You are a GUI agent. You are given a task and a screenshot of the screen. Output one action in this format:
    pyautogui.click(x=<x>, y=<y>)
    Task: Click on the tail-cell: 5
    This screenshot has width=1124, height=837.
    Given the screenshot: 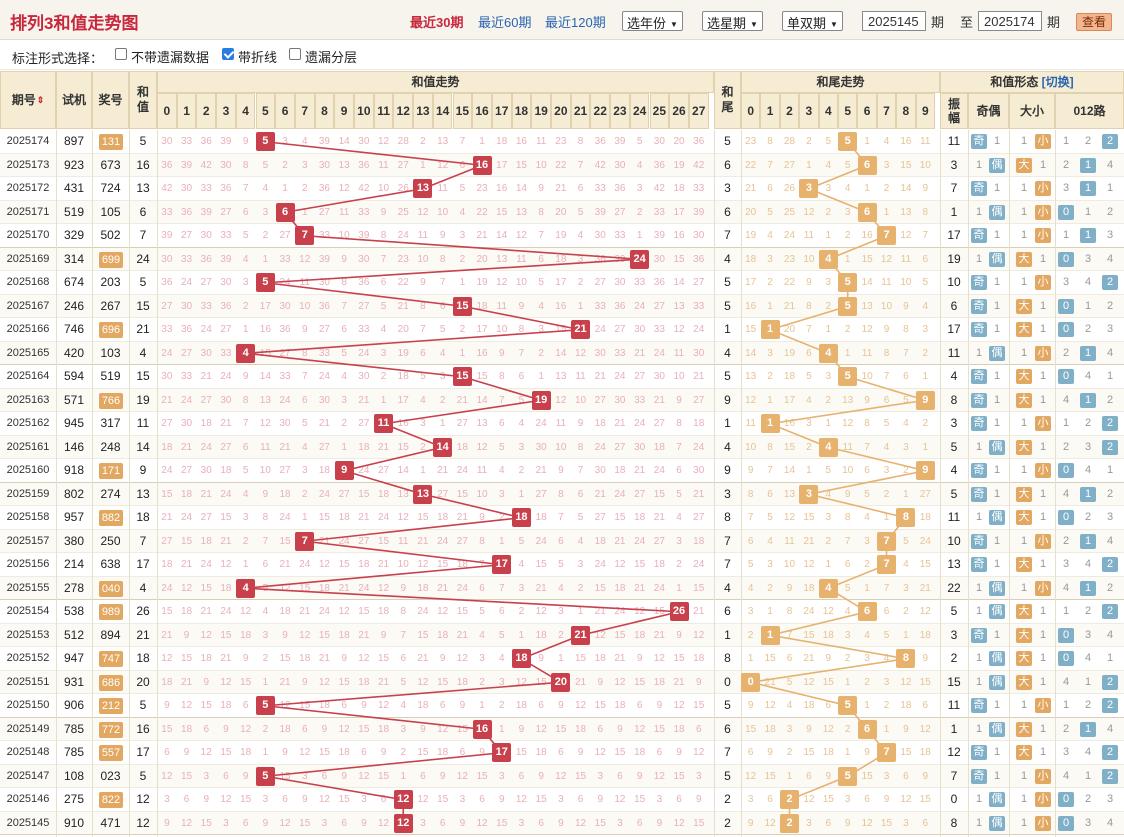 What is the action you would take?
    pyautogui.click(x=727, y=305)
    